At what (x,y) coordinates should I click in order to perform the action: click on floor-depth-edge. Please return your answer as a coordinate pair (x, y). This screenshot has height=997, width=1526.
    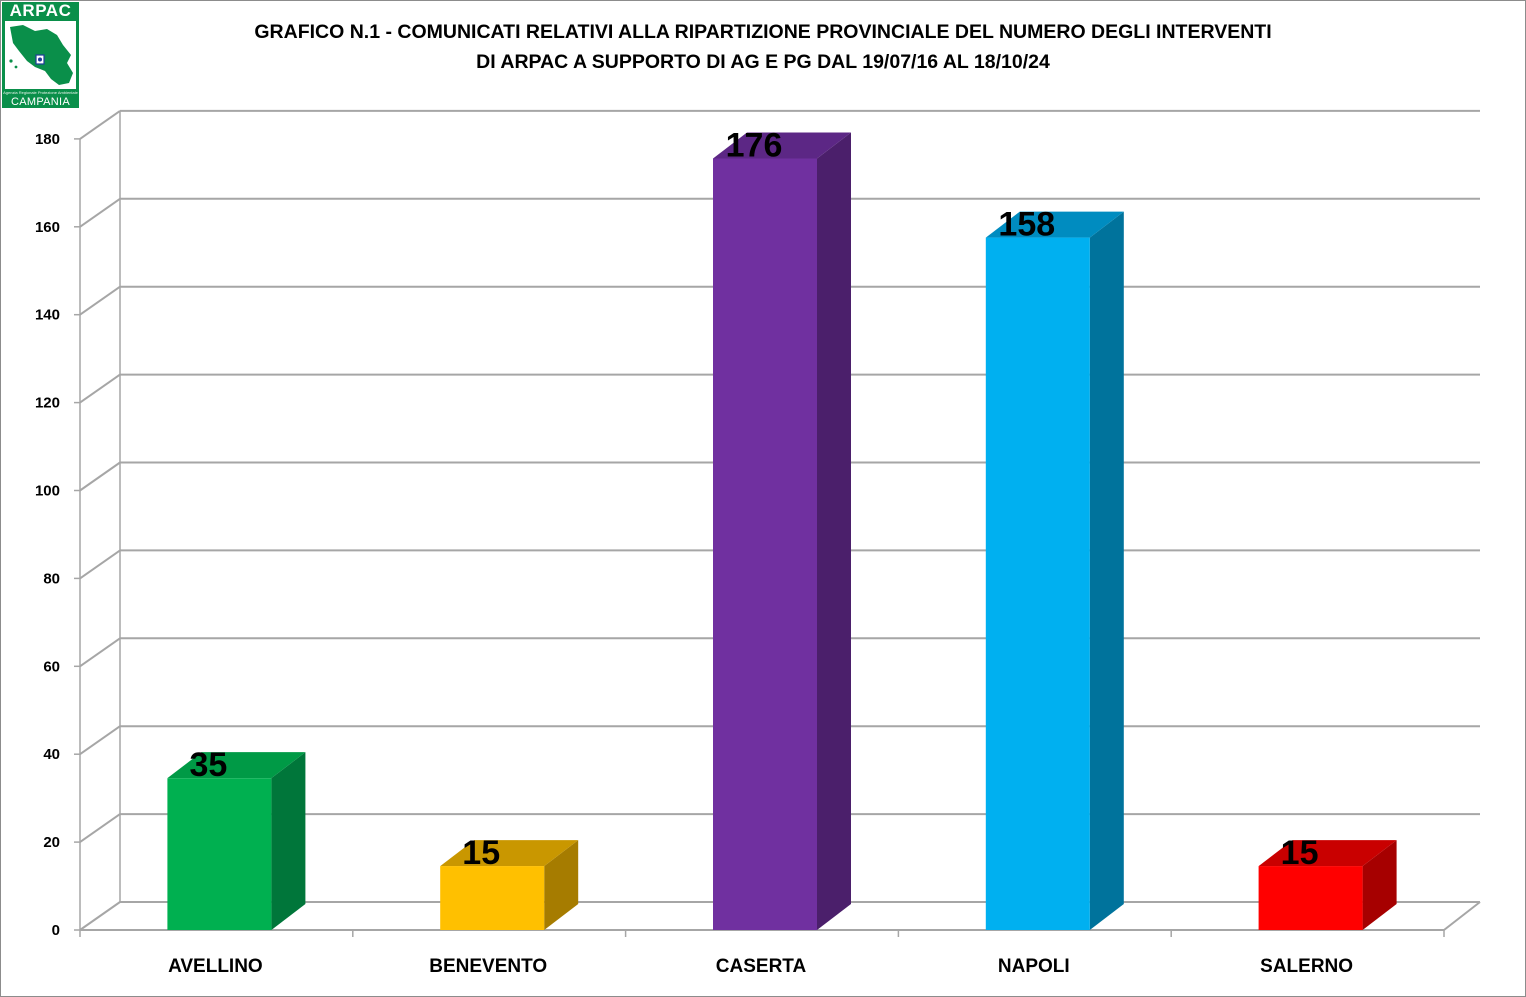
    Looking at the image, I should click on (1462, 916).